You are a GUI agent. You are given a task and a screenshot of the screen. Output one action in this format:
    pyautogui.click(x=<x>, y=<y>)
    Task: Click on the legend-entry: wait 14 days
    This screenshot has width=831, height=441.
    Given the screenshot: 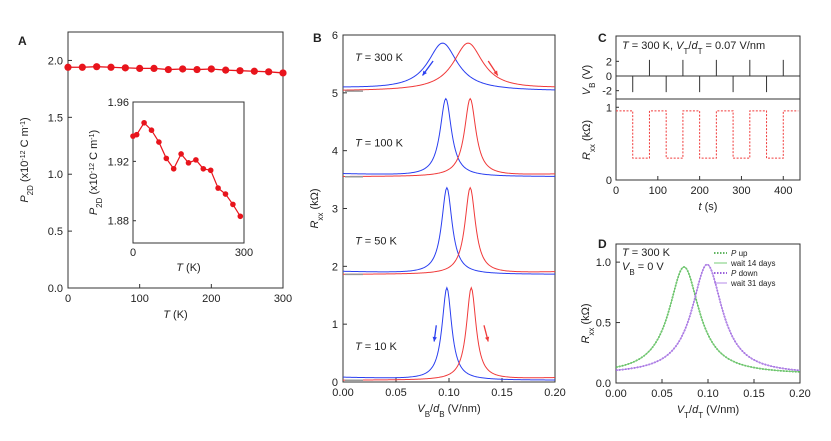 What is the action you would take?
    pyautogui.click(x=752, y=263)
    